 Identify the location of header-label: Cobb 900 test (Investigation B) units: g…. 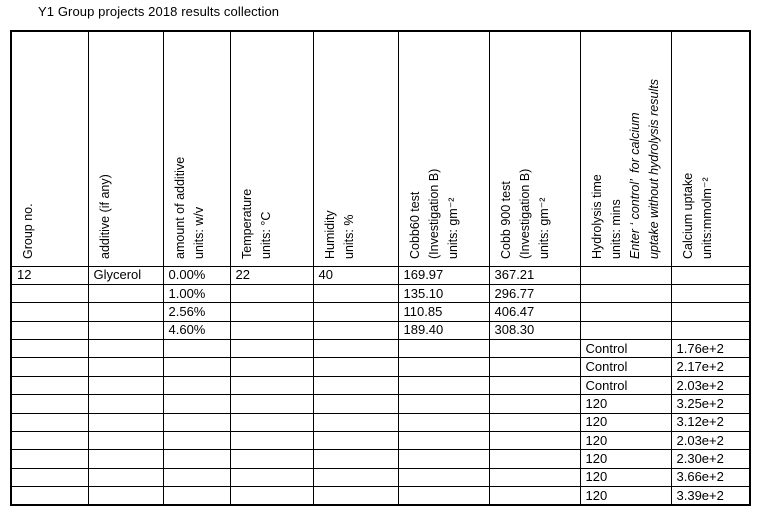
(524, 213).